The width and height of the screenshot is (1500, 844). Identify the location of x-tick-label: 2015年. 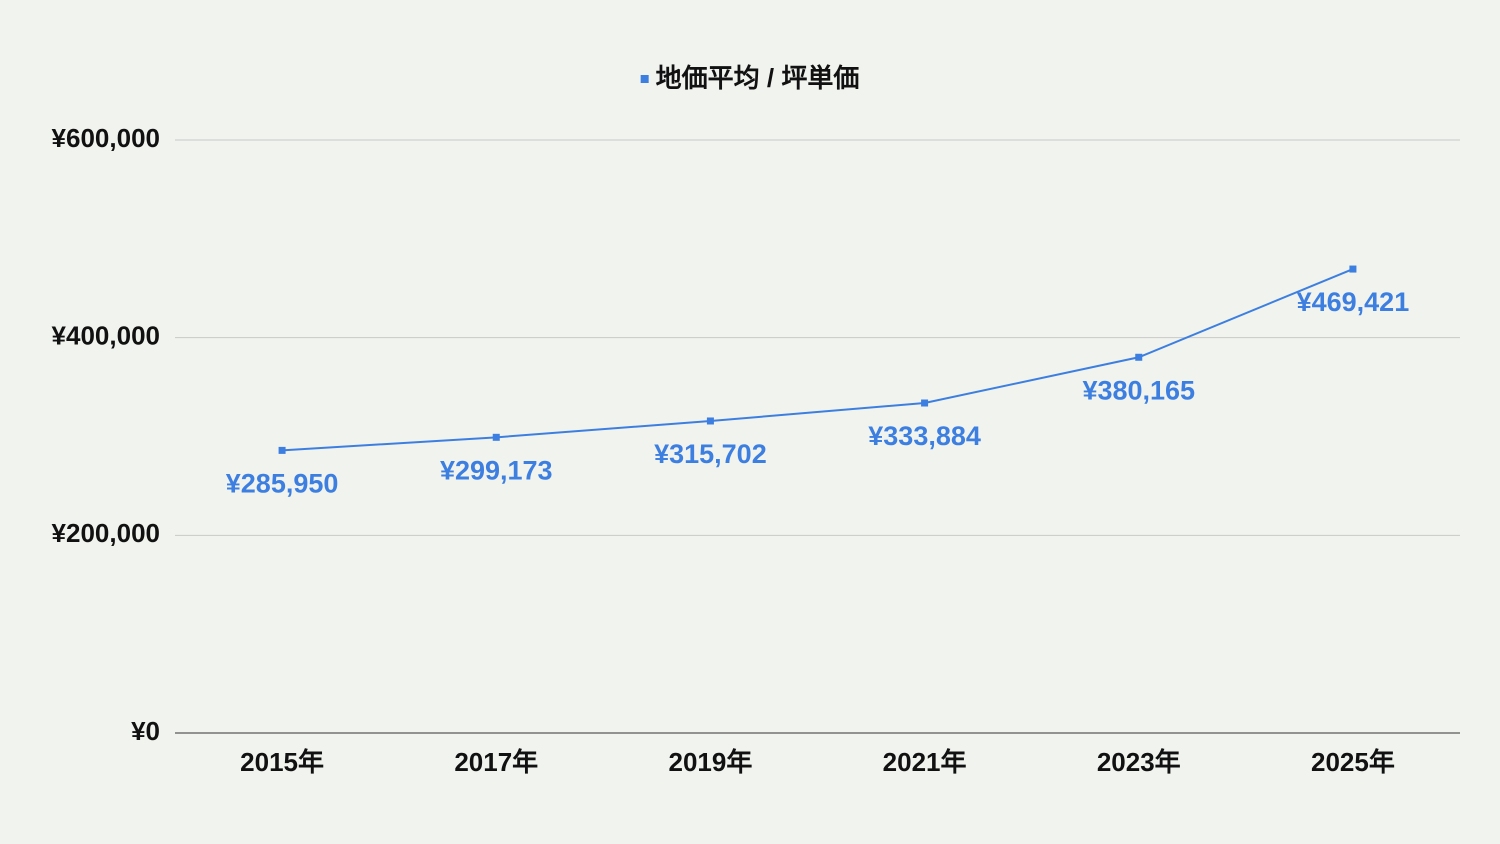
(282, 762).